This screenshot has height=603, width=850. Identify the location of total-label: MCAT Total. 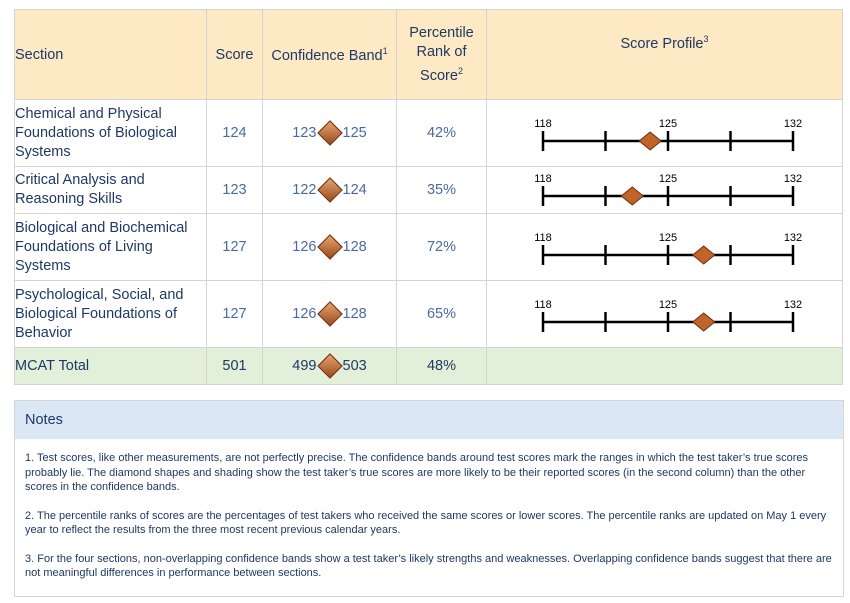
(110, 366).